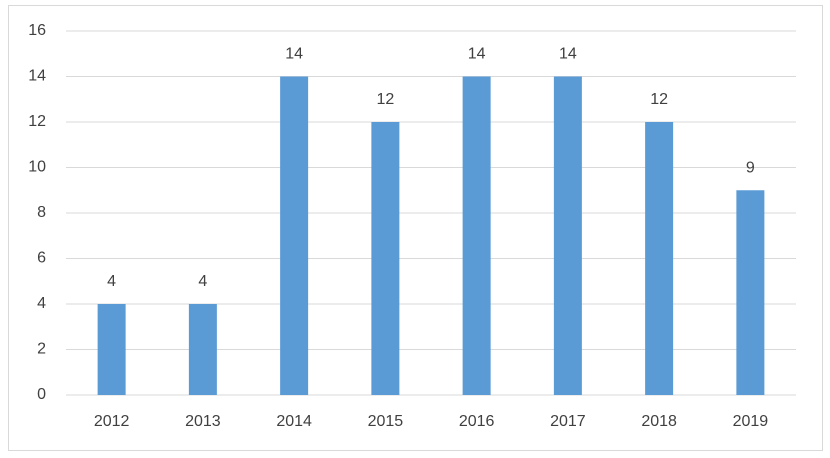 The image size is (830, 458). What do you see at coordinates (659, 421) in the screenshot?
I see `x-tick-label: 2018` at bounding box center [659, 421].